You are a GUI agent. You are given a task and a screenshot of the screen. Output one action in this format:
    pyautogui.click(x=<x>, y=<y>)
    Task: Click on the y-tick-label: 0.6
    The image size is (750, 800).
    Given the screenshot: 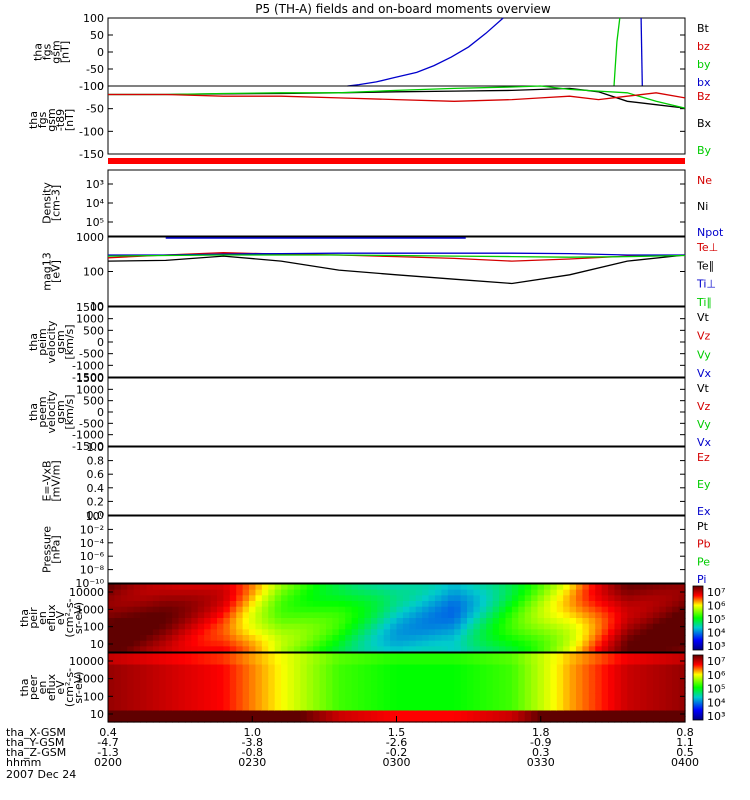 What is the action you would take?
    pyautogui.click(x=96, y=474)
    